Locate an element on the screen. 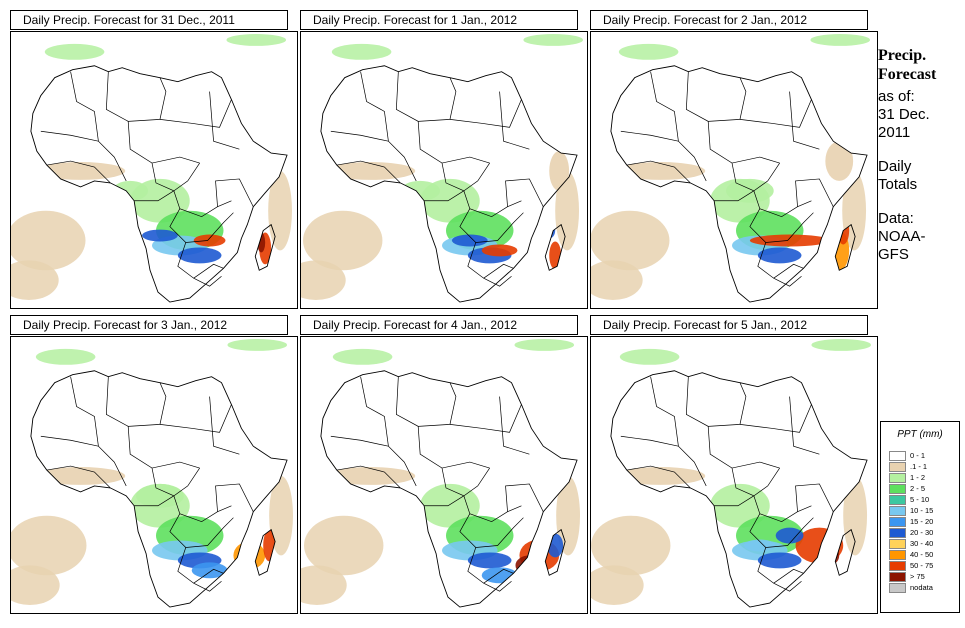 This screenshot has height=628, width=965. legend-item: 20 - 30 is located at coordinates (920, 532).